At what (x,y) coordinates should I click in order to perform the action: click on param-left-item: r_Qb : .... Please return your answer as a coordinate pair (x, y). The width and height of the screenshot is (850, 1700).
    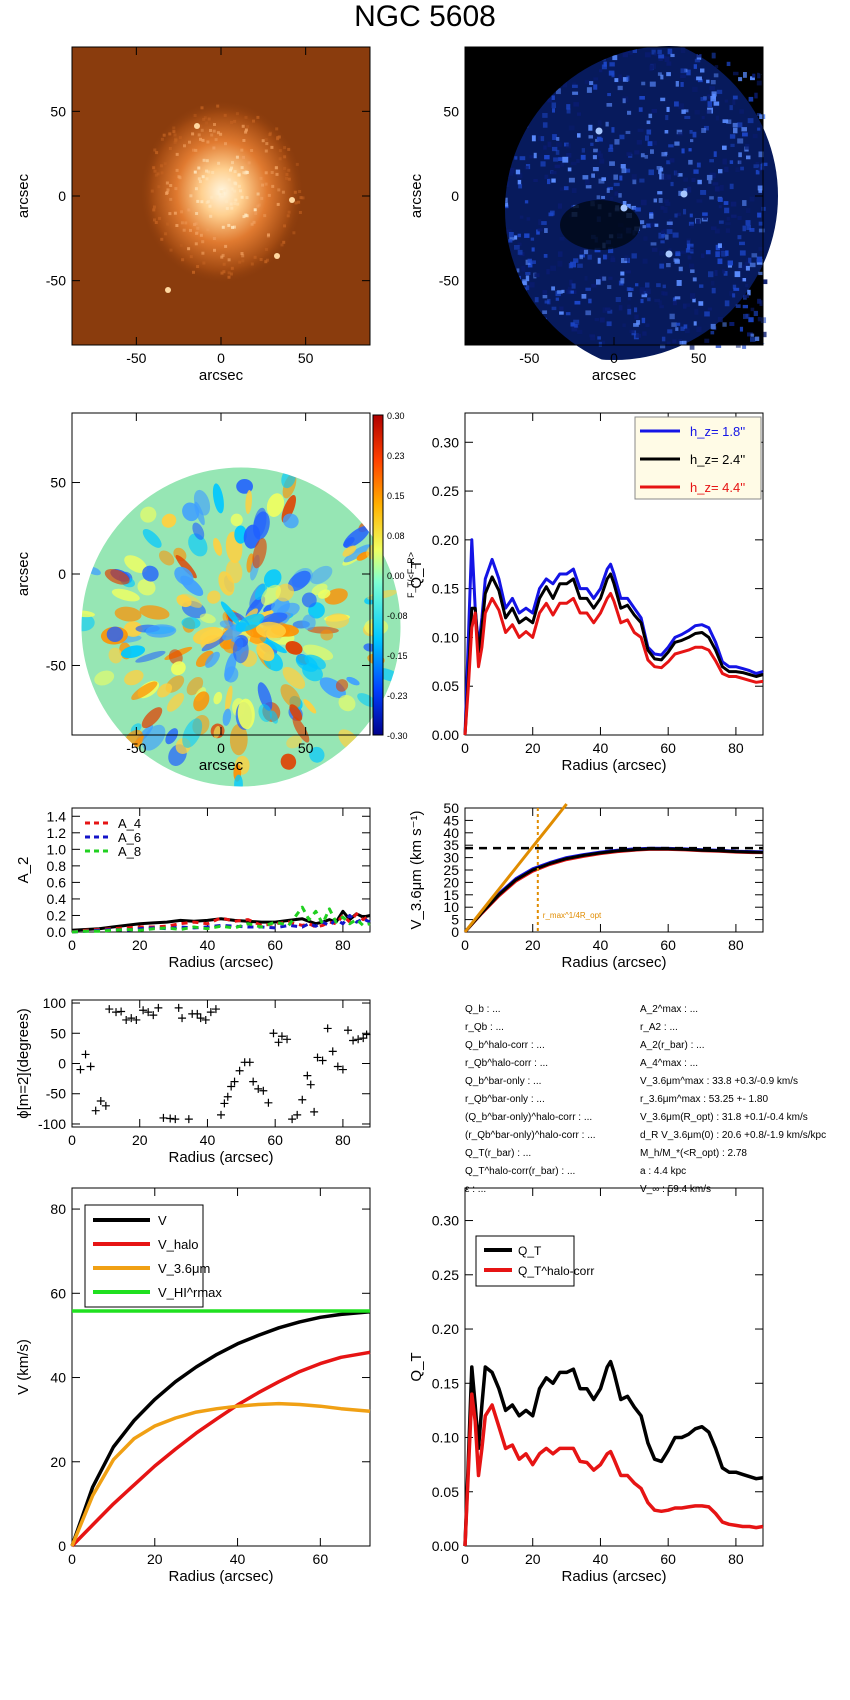
    Looking at the image, I should click on (484, 1027).